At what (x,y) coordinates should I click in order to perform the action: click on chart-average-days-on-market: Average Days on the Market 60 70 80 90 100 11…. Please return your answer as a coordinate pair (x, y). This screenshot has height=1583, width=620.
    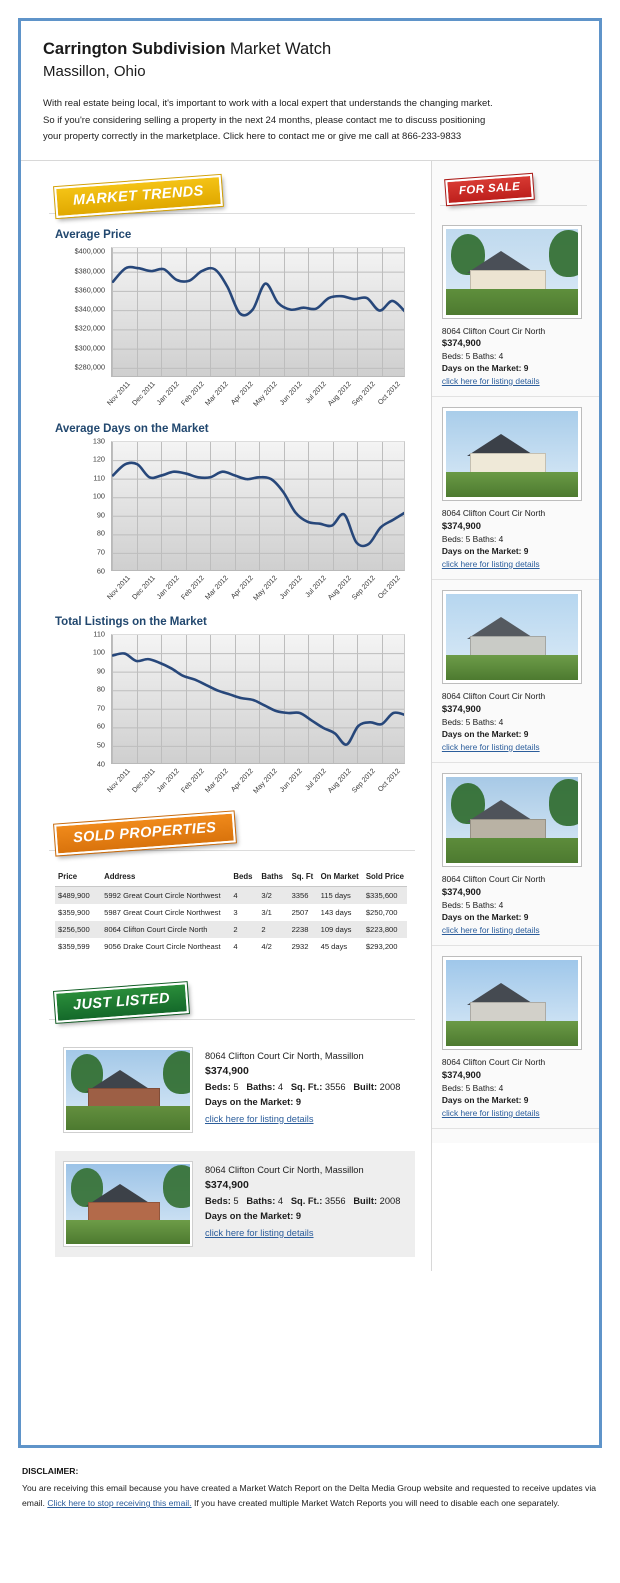
    Looking at the image, I should click on (226, 512).